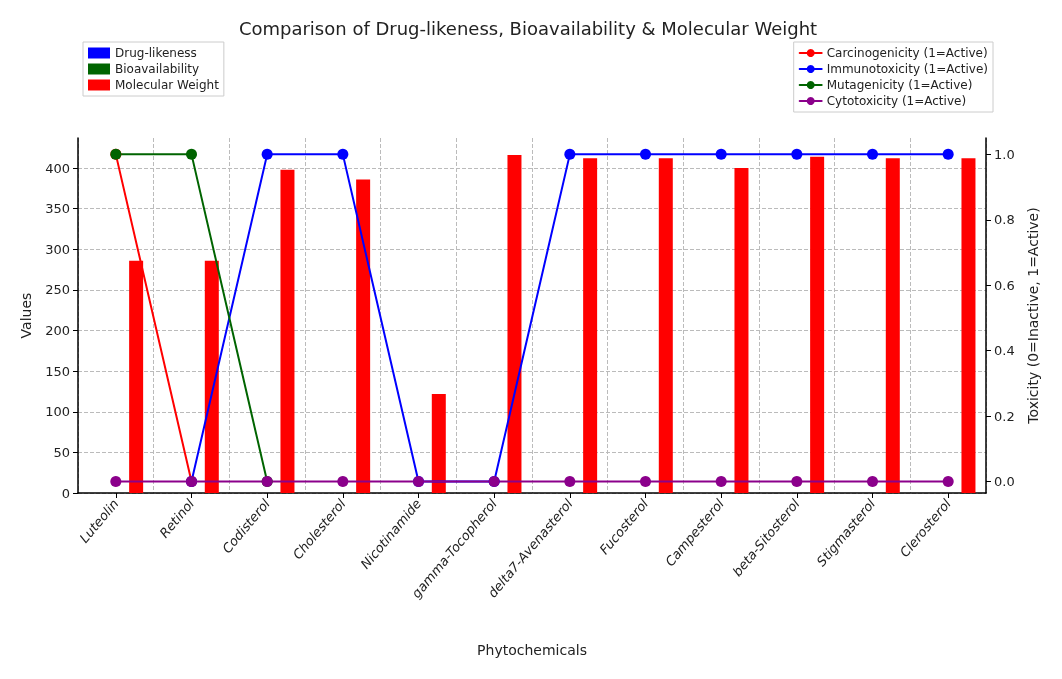 The image size is (1062, 679). What do you see at coordinates (57, 249) in the screenshot?
I see `y-tick-label: 300` at bounding box center [57, 249].